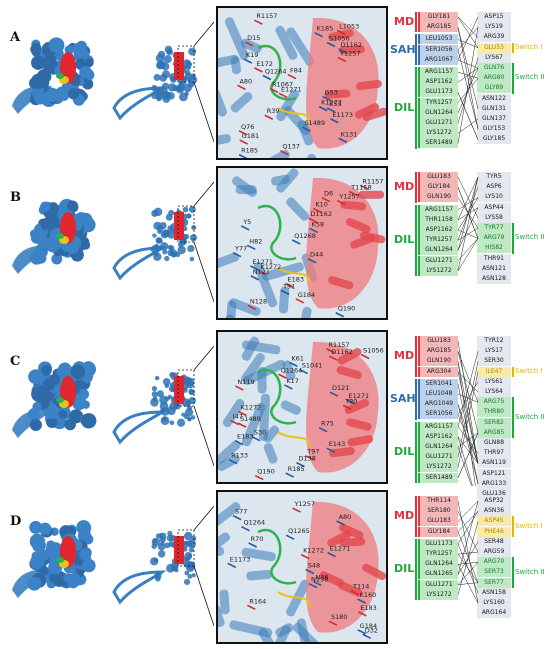 This screenshot has height=649, width=550. I want to click on zoom-residue-label: T97, so click(312, 452).